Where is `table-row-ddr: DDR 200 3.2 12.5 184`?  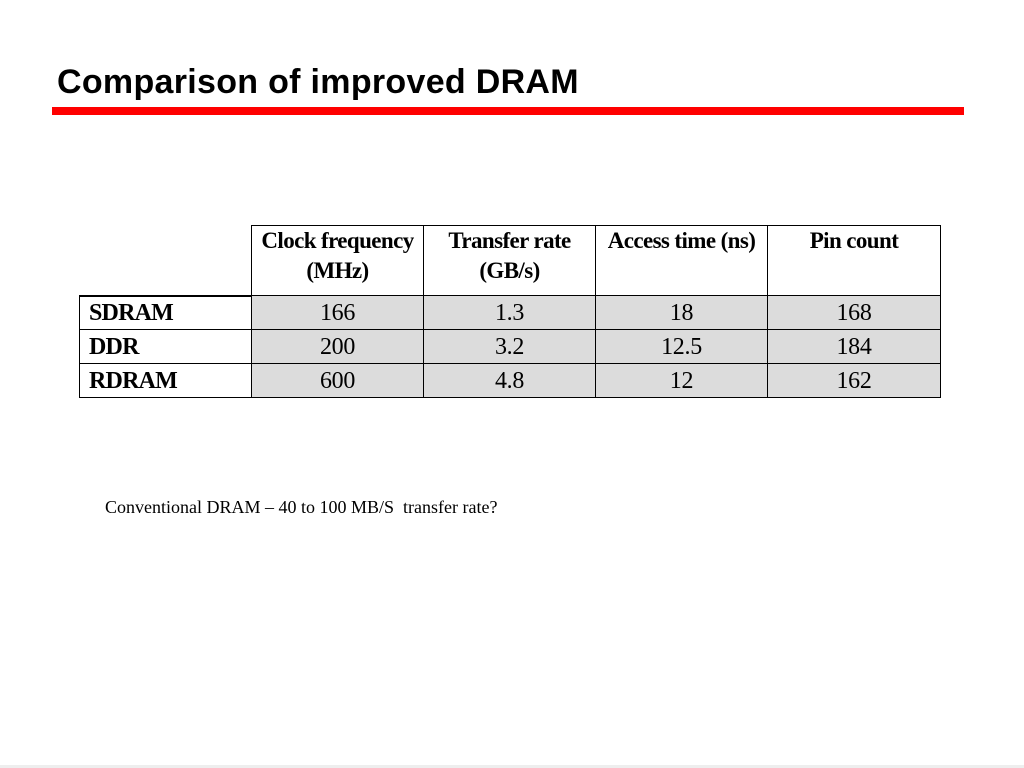
table-row-ddr: DDR 200 3.2 12.5 184 is located at coordinates (510, 346).